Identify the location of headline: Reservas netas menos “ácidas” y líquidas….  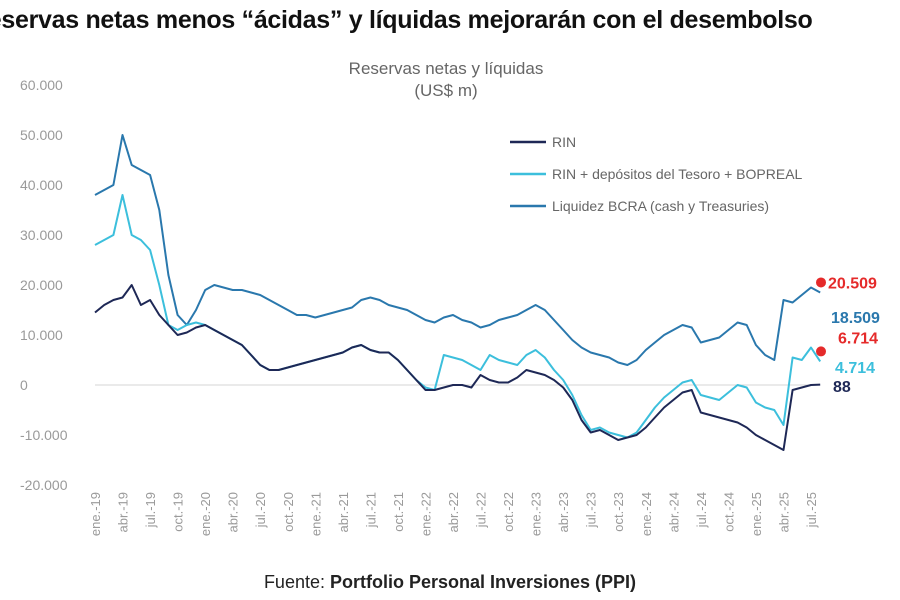
(406, 20).